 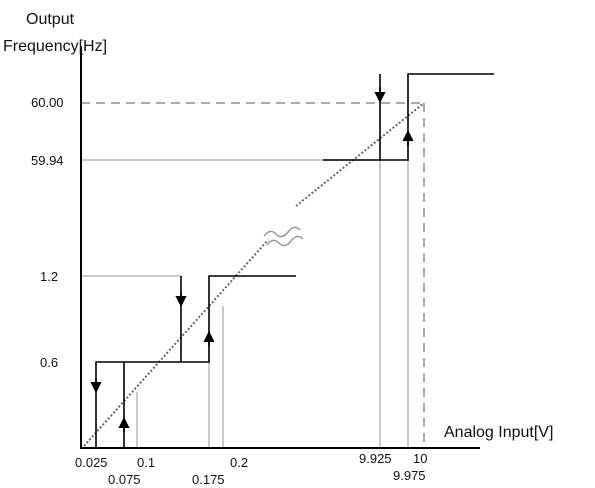 What do you see at coordinates (55, 46) in the screenshot?
I see `y-axis-title-line-2: Frequency[Hz]` at bounding box center [55, 46].